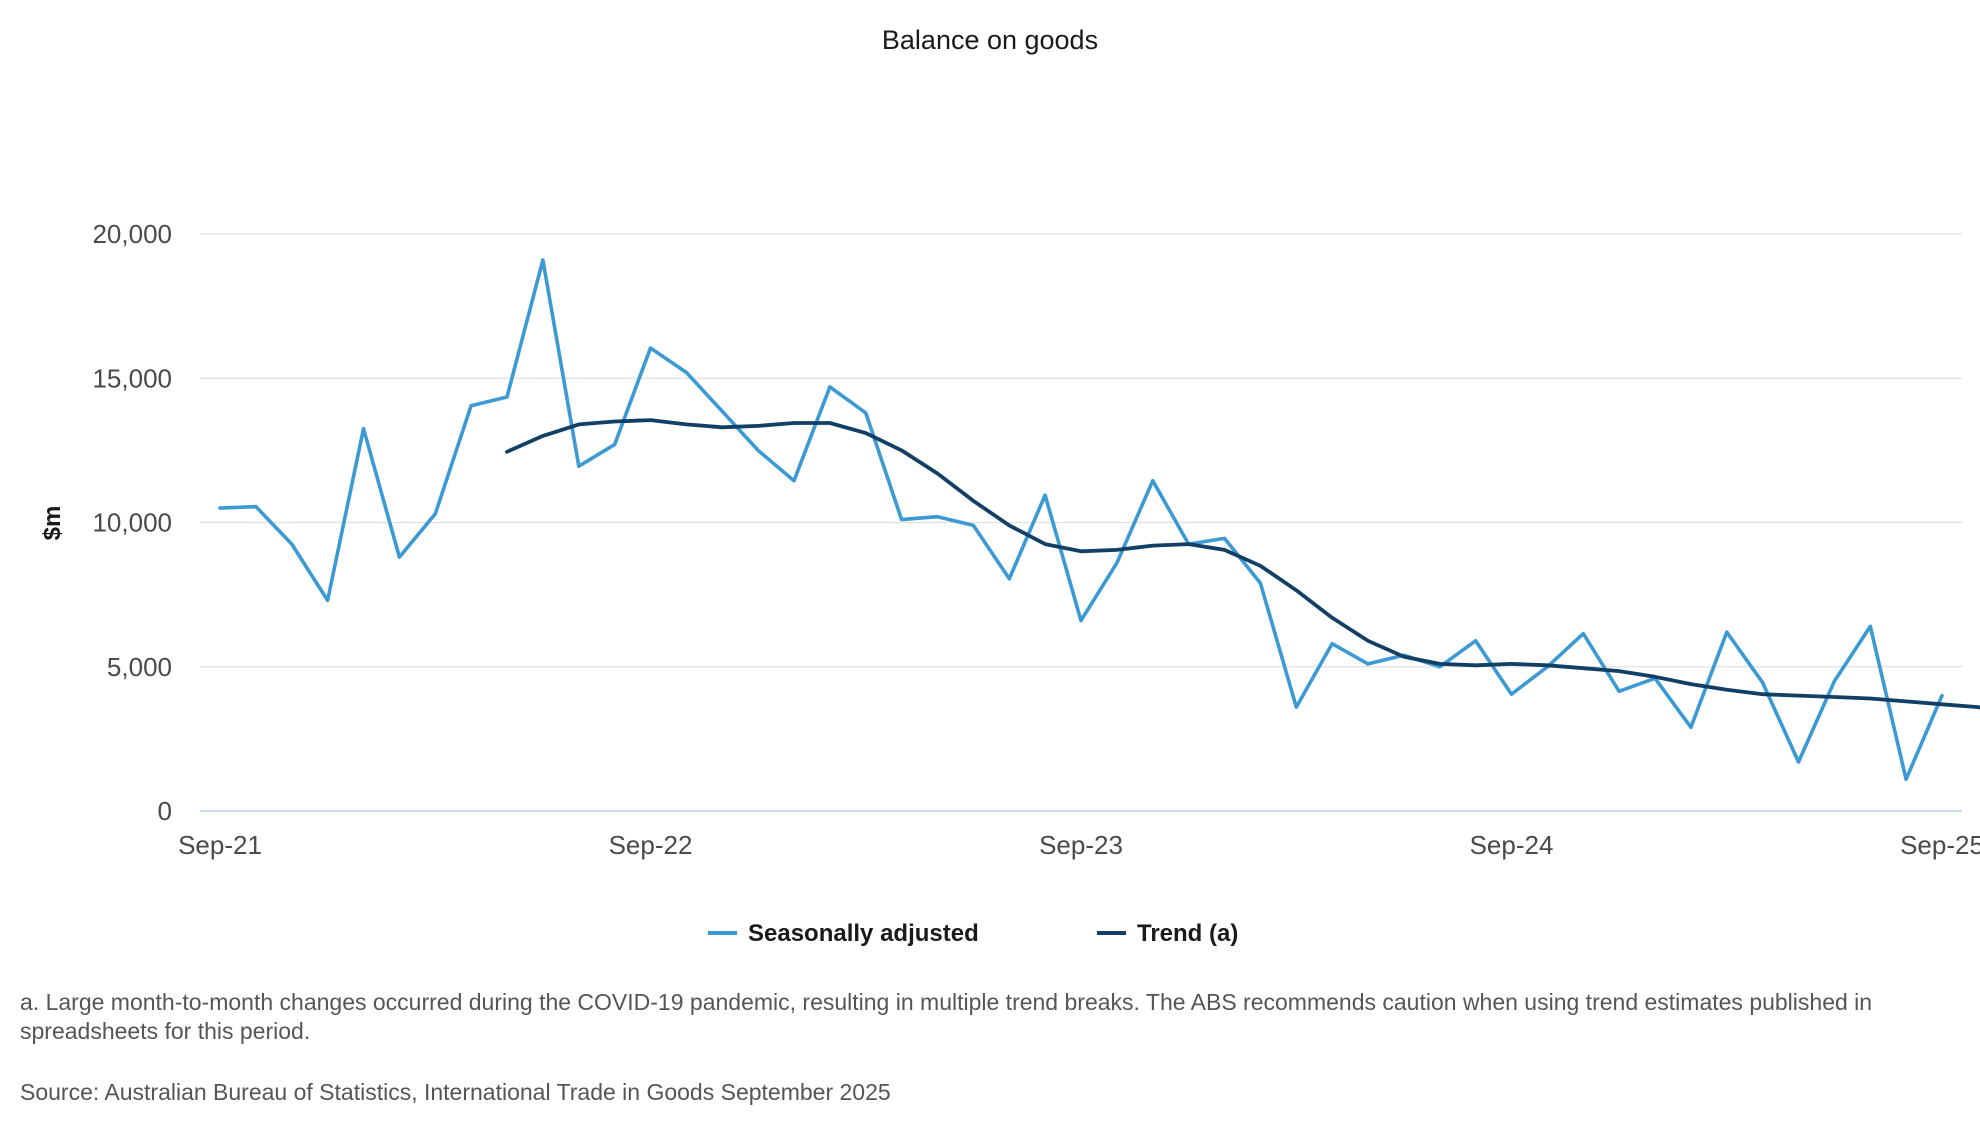 The width and height of the screenshot is (1980, 1140). What do you see at coordinates (863, 933) in the screenshot?
I see `legend-label-seasonally-adjusted: Seasonally adjusted` at bounding box center [863, 933].